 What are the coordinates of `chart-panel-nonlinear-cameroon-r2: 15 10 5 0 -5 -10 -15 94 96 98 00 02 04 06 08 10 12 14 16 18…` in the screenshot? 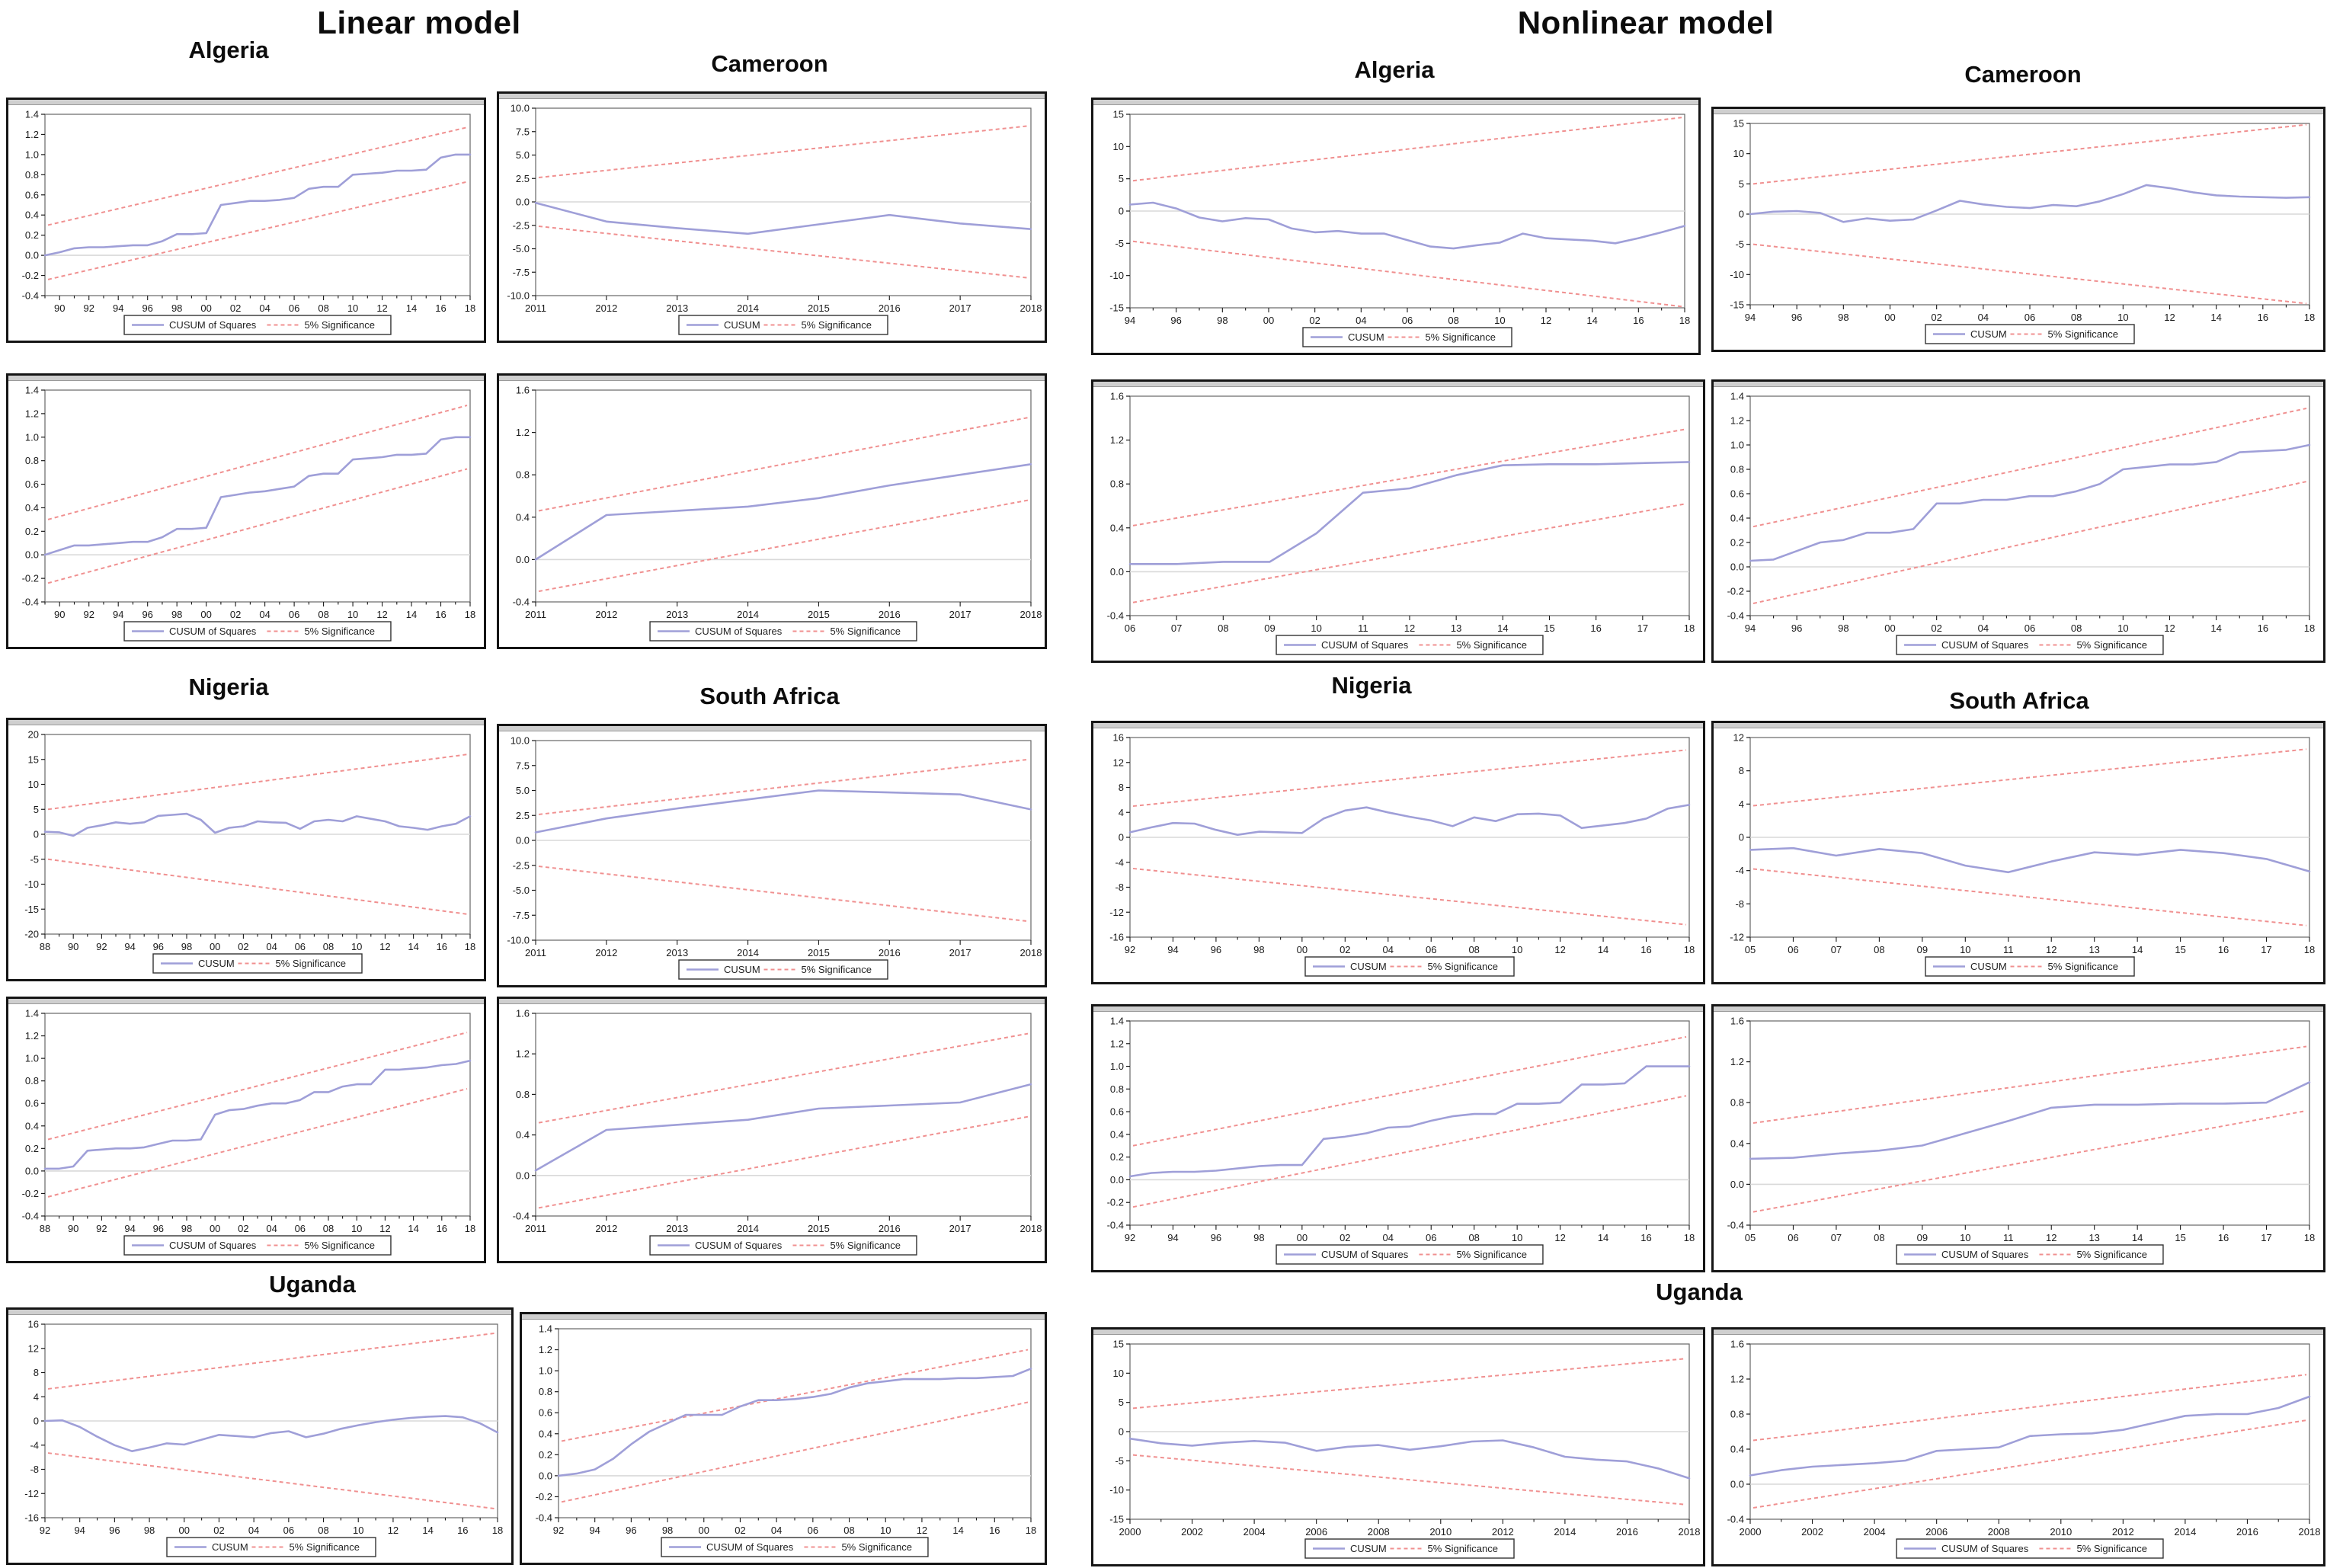 It's located at (2018, 229).